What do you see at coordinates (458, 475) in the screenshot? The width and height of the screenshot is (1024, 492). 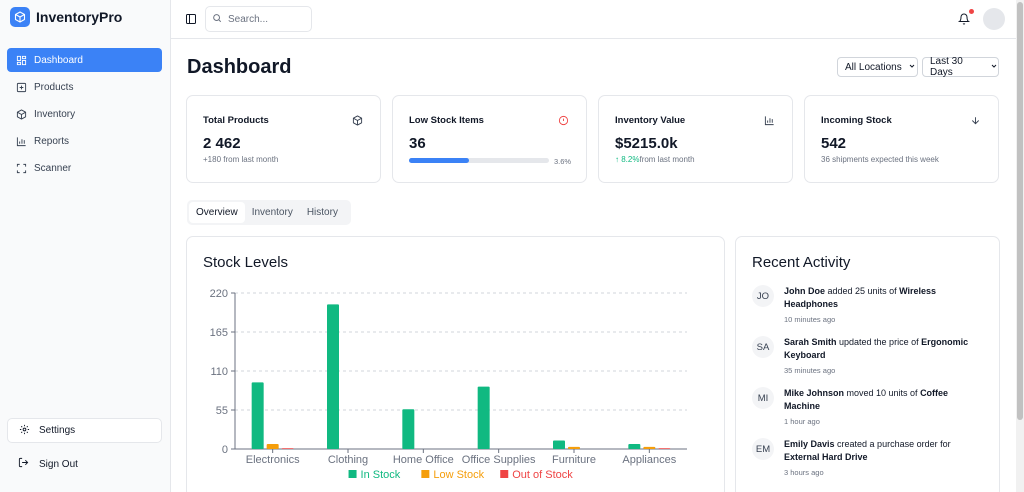 I see `legend-label: Low Stock` at bounding box center [458, 475].